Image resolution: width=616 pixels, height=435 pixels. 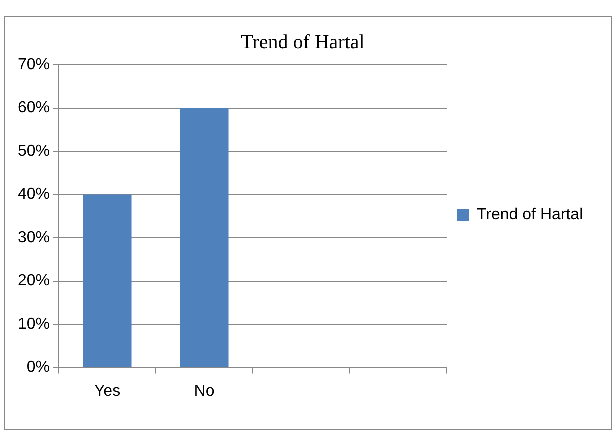 I want to click on y-tick-label: 40%, so click(x=34, y=195).